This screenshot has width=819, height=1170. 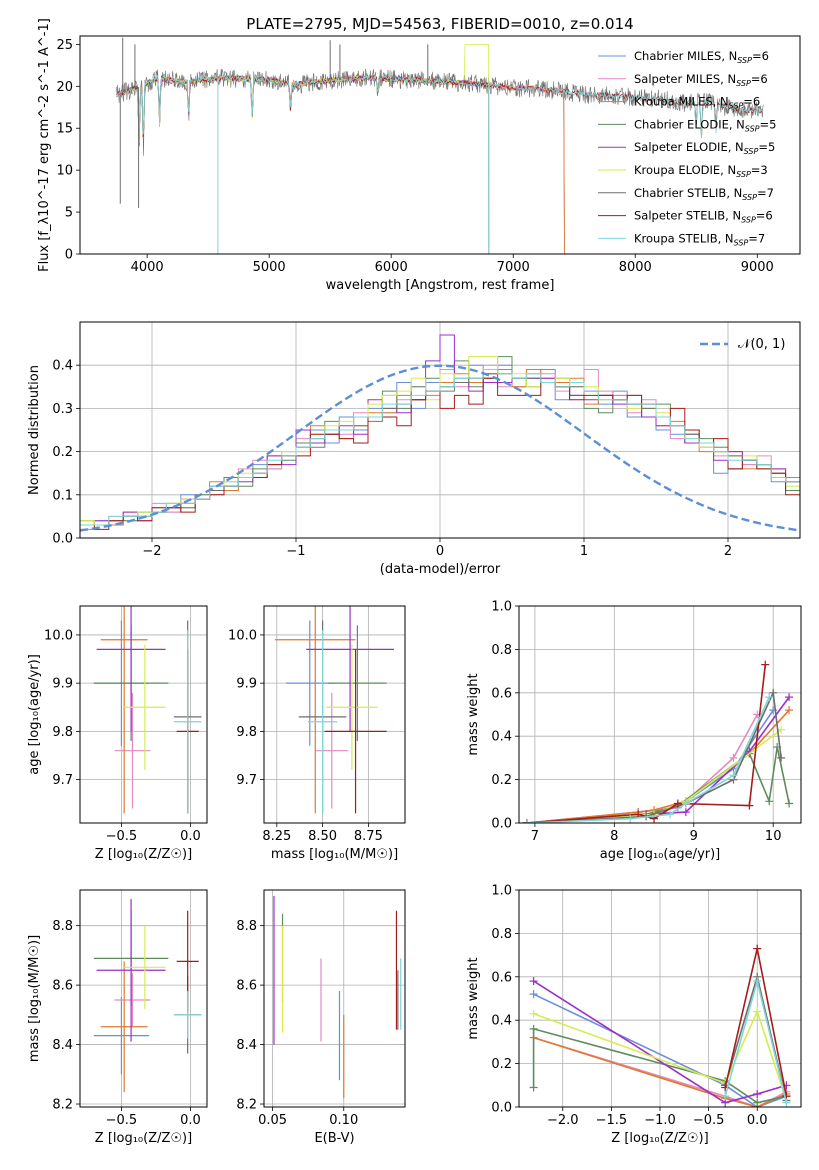 What do you see at coordinates (660, 854) in the screenshot?
I see `x-axis-label: age [log₁₀(age/yr)]` at bounding box center [660, 854].